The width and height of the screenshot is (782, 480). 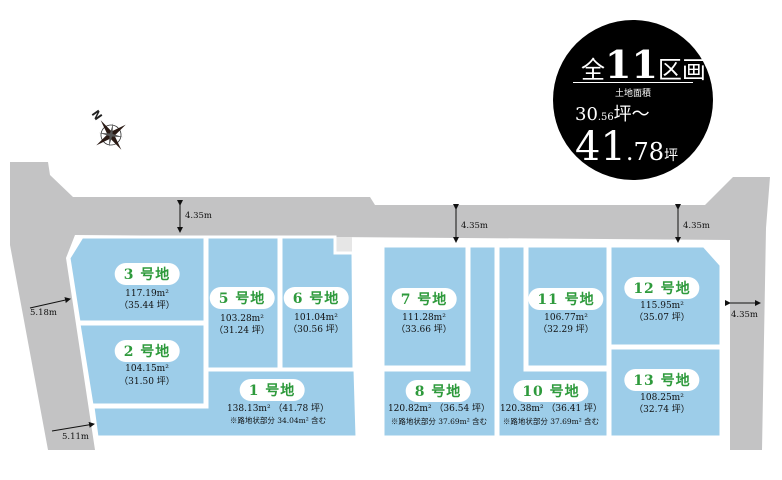 I want to click on lot-11-label: 11 号地, so click(x=566, y=299).